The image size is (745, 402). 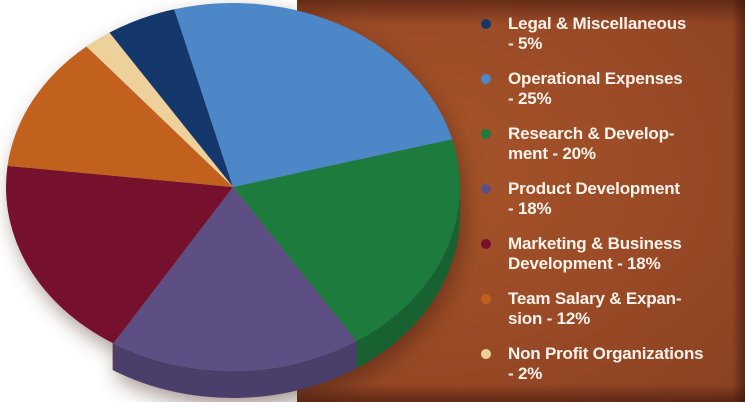 I want to click on legend-label: Research & Develop-, so click(x=591, y=133).